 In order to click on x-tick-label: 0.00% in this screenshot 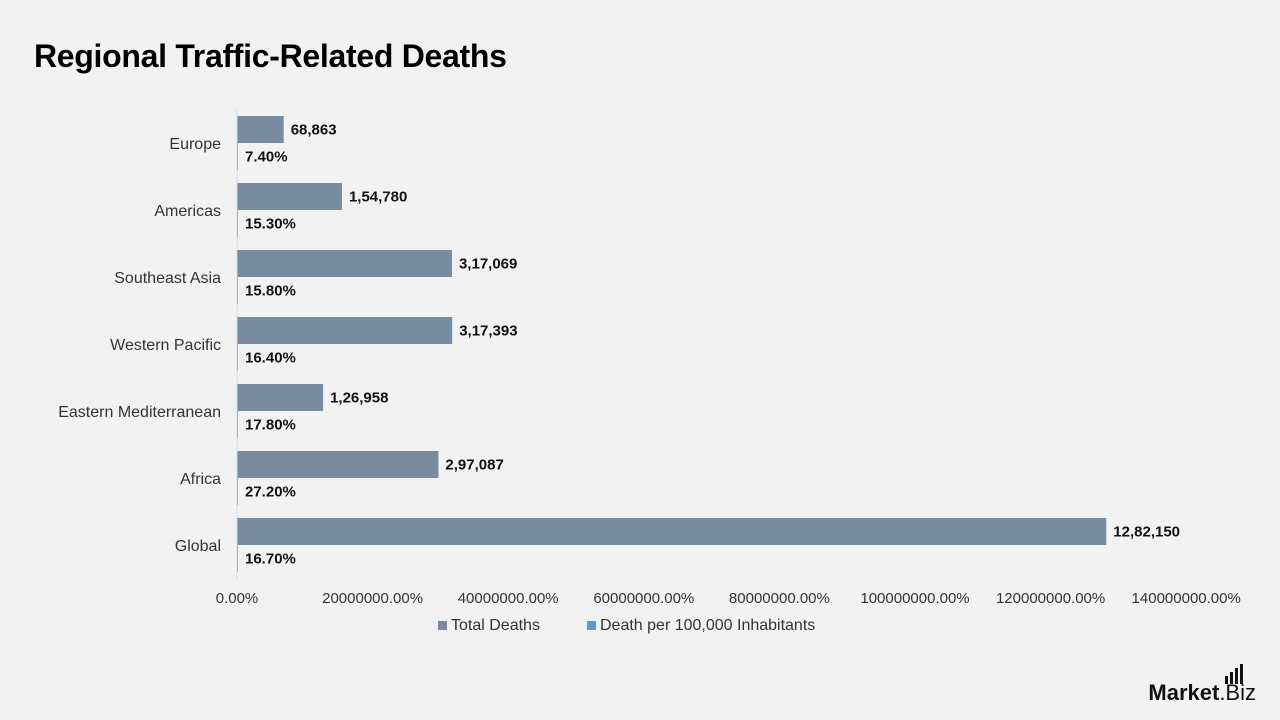, I will do `click(237, 598)`.